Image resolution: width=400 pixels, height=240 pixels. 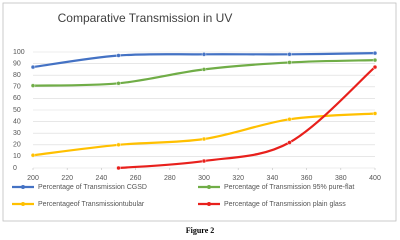 I want to click on y-tick-label: 90, so click(x=17, y=63).